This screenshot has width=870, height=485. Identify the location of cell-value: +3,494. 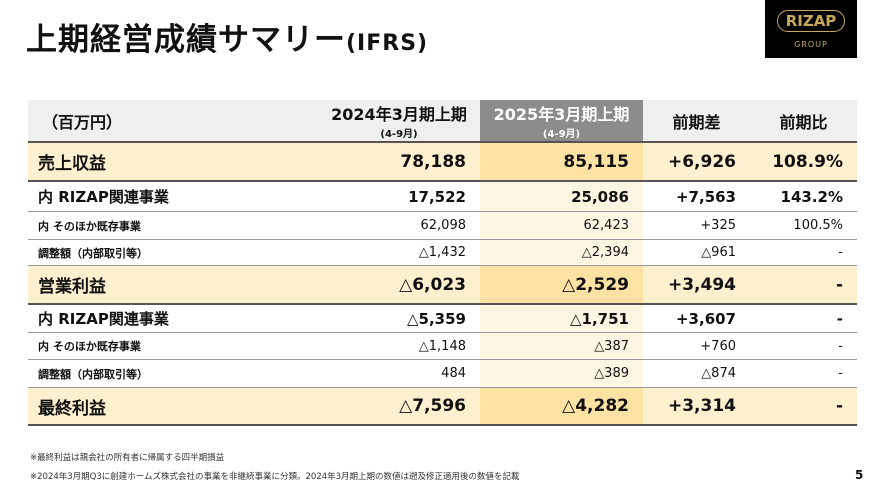
(701, 284).